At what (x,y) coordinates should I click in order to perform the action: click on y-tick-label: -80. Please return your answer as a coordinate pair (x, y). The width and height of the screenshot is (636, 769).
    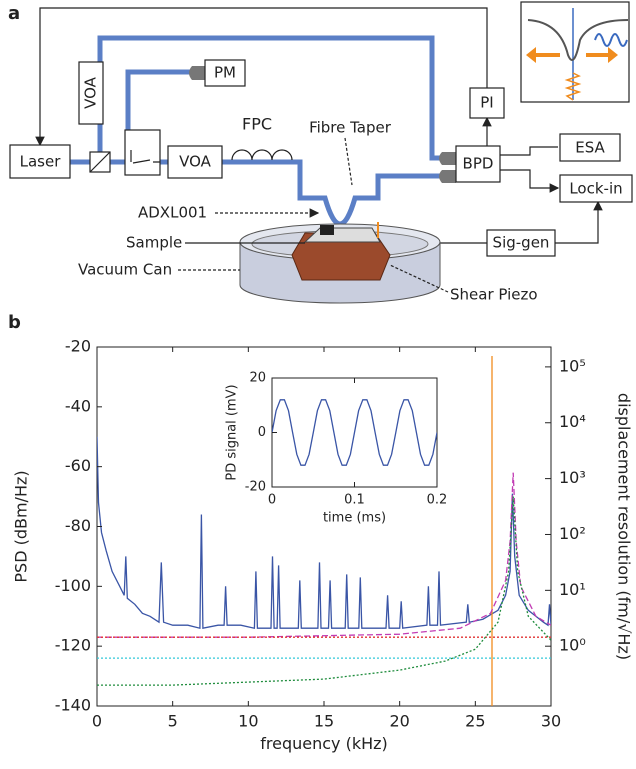
    Looking at the image, I should click on (78, 525).